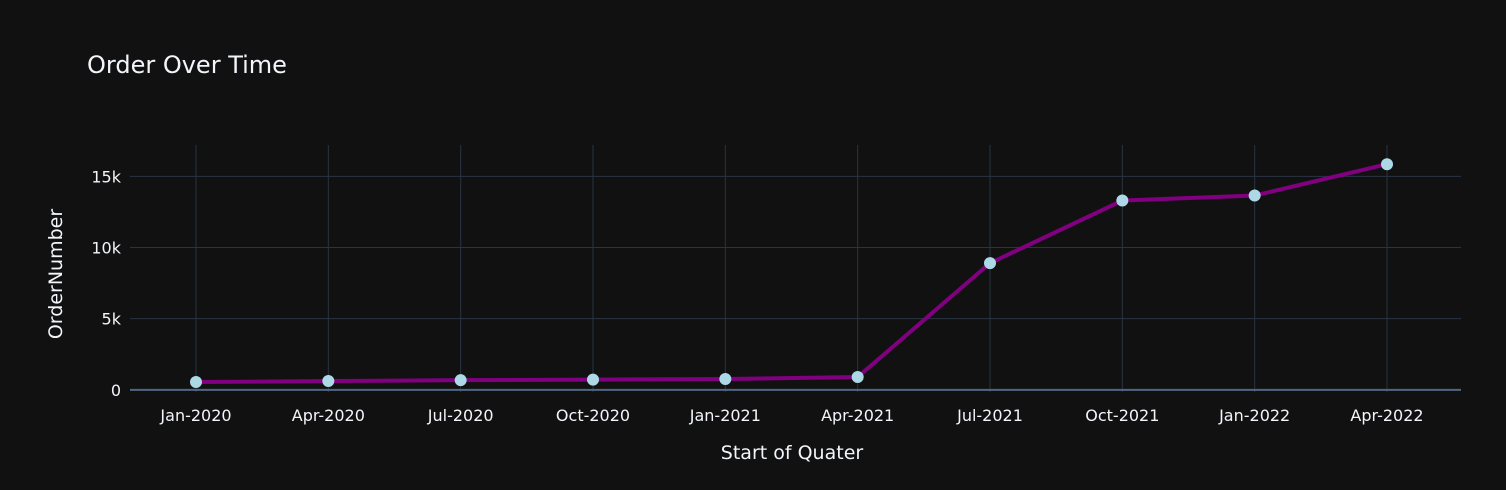  What do you see at coordinates (593, 415) in the screenshot?
I see `x-tick-label: Oct-2020` at bounding box center [593, 415].